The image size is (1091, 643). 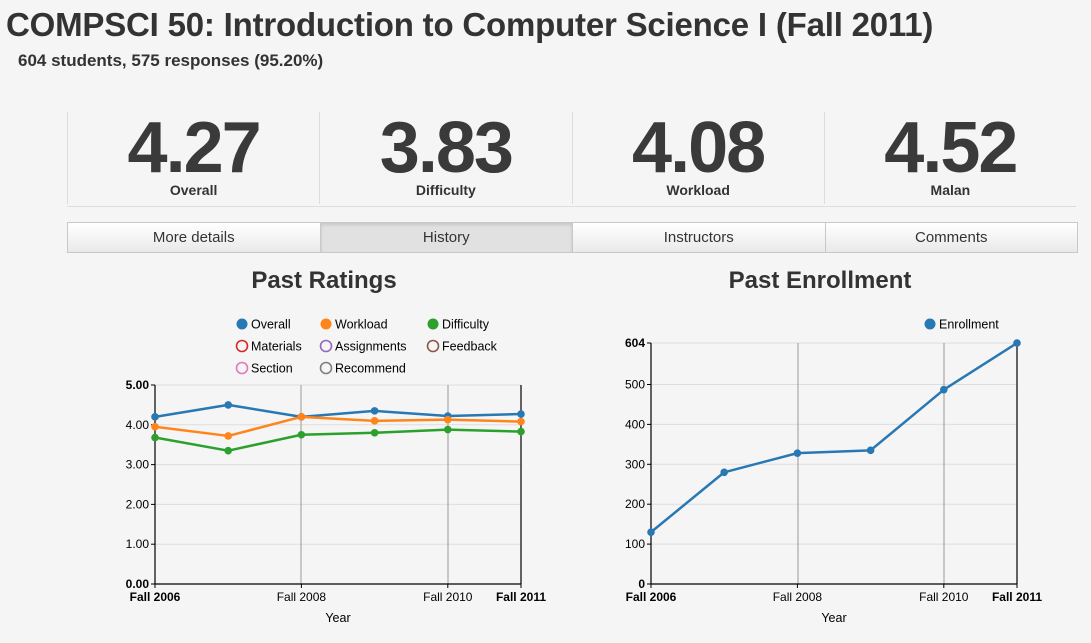 I want to click on stat-value: 4.08, so click(x=699, y=148).